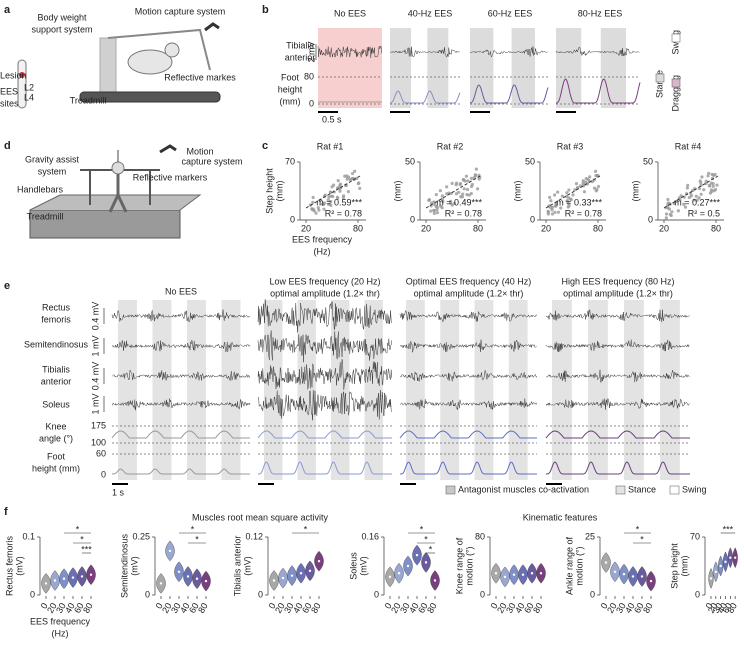  I want to click on annotation: Treadmill, so click(88, 100).